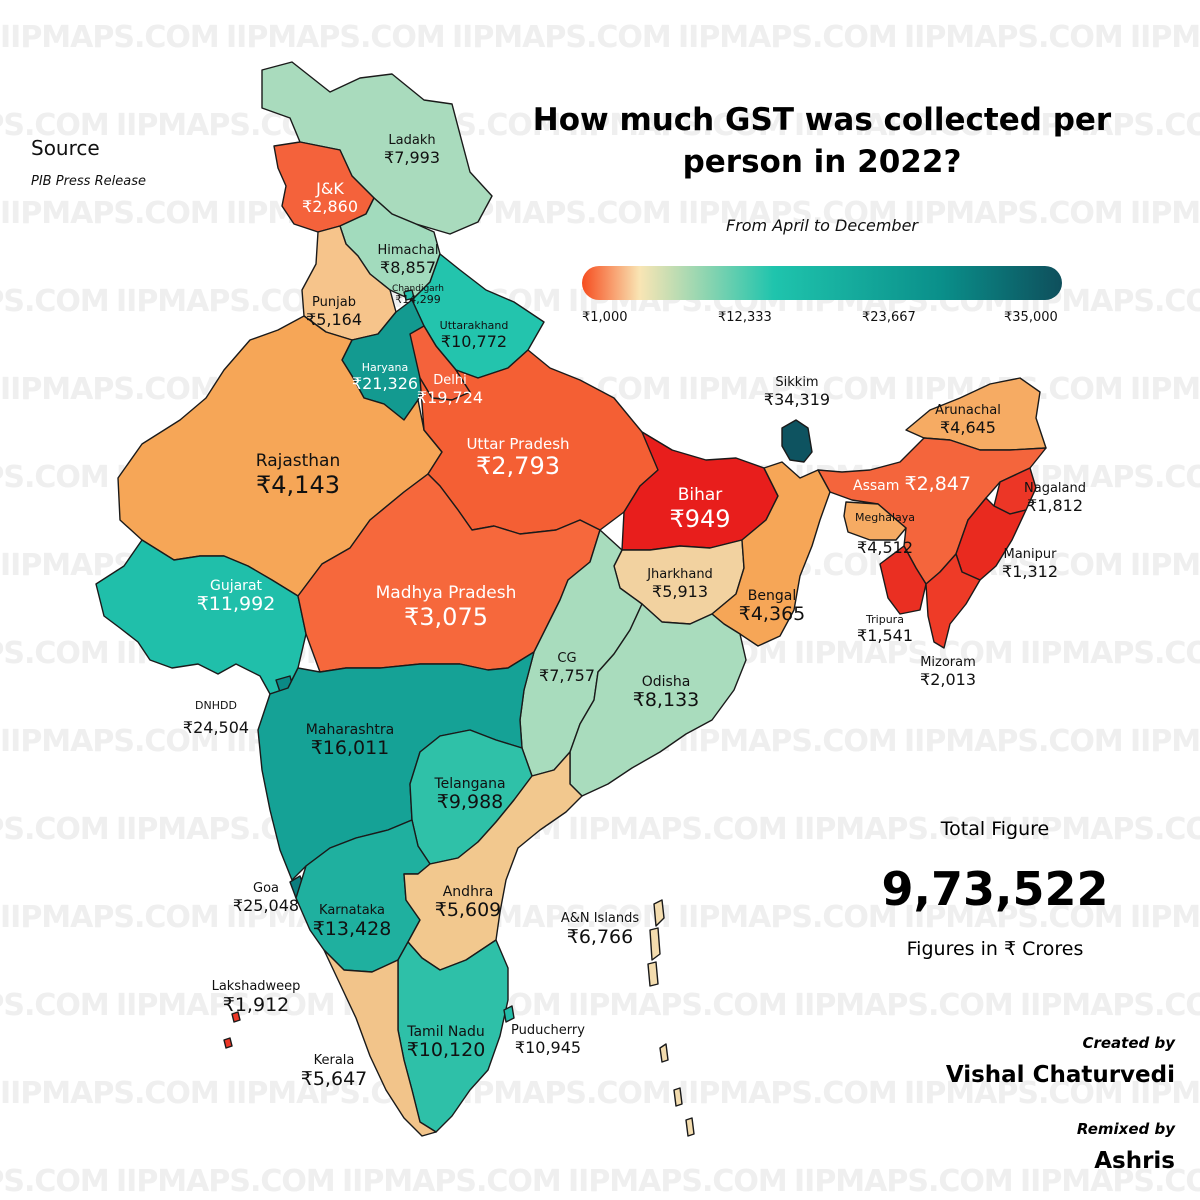 The image size is (1200, 1200). I want to click on region-label-chandigarh: Chandigarh ₹14,299, so click(418, 295).